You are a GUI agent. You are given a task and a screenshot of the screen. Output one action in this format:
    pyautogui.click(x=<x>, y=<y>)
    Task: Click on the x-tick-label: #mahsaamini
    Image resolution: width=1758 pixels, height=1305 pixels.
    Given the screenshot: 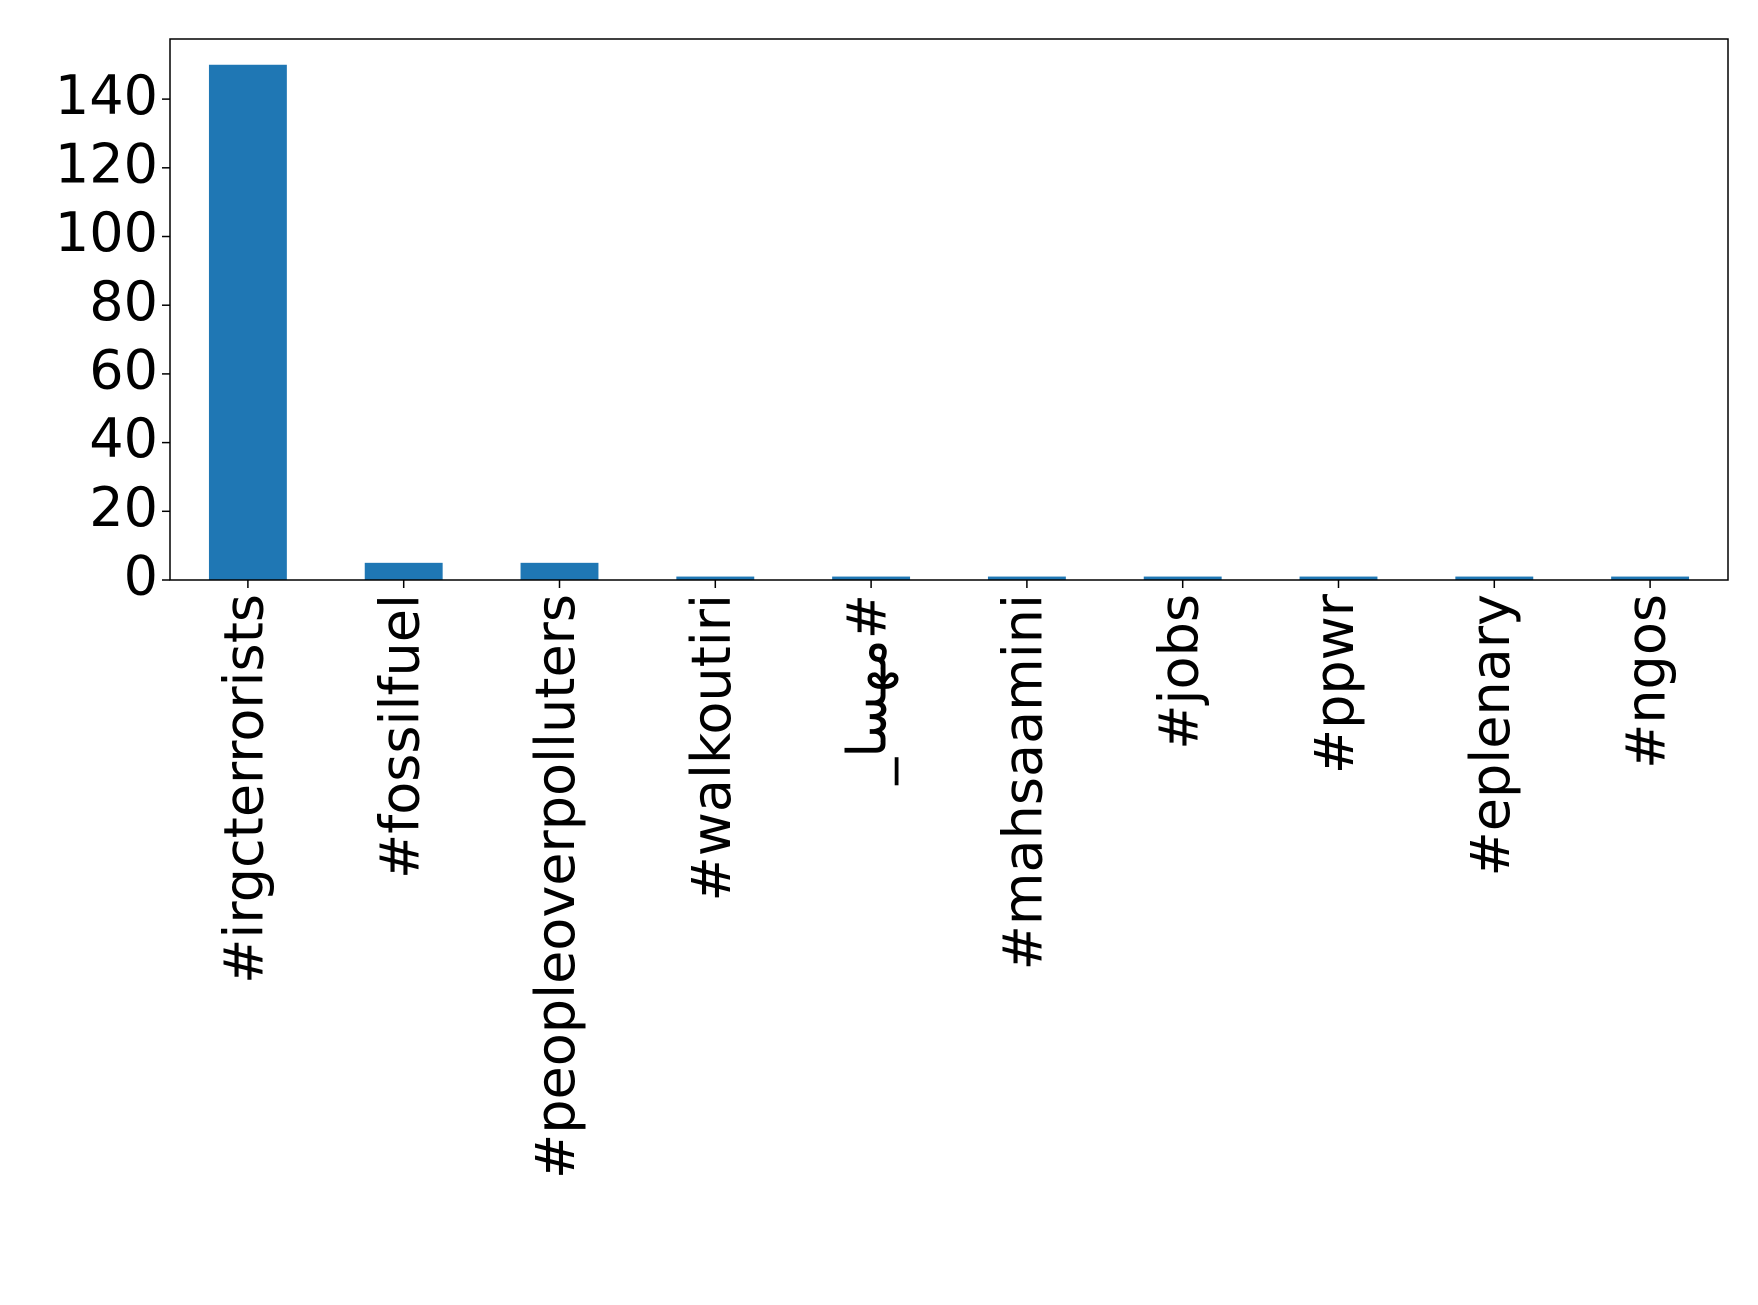 What is the action you would take?
    pyautogui.click(x=1023, y=782)
    